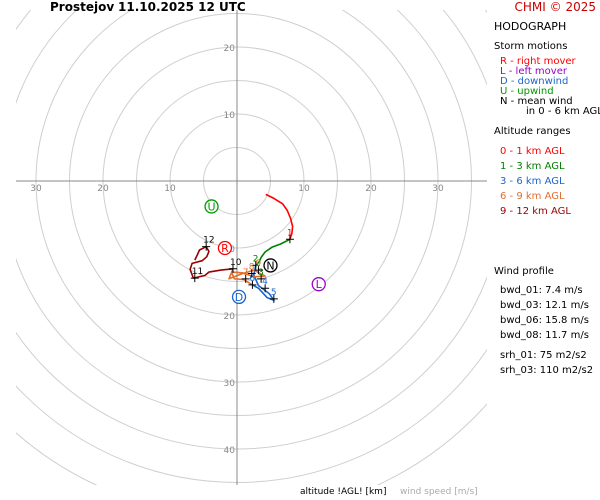 The image size is (600, 500). Describe the element at coordinates (208, 241) in the screenshot. I see `altitude-label: 12` at that location.